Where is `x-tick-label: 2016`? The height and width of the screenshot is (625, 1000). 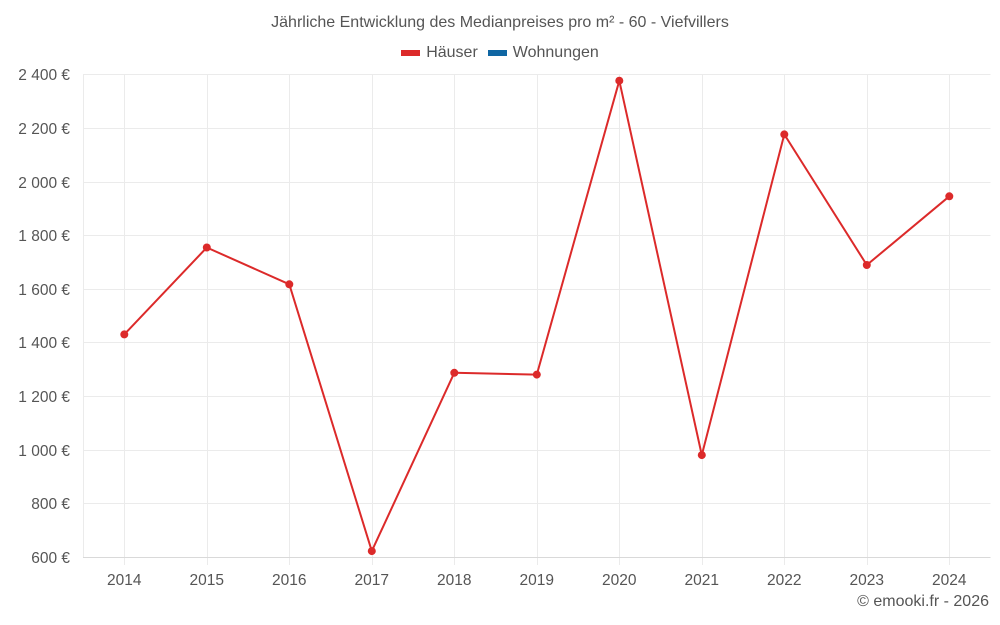 x-tick-label: 2016 is located at coordinates (289, 580).